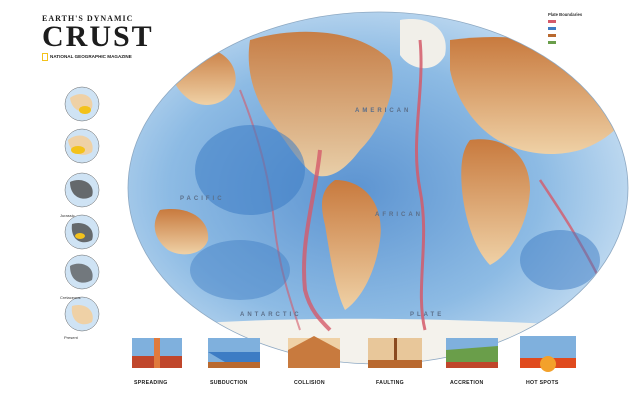  Describe the element at coordinates (88, 18) in the screenshot. I see `title-line1: EARTH'S DYNAMIC` at that location.